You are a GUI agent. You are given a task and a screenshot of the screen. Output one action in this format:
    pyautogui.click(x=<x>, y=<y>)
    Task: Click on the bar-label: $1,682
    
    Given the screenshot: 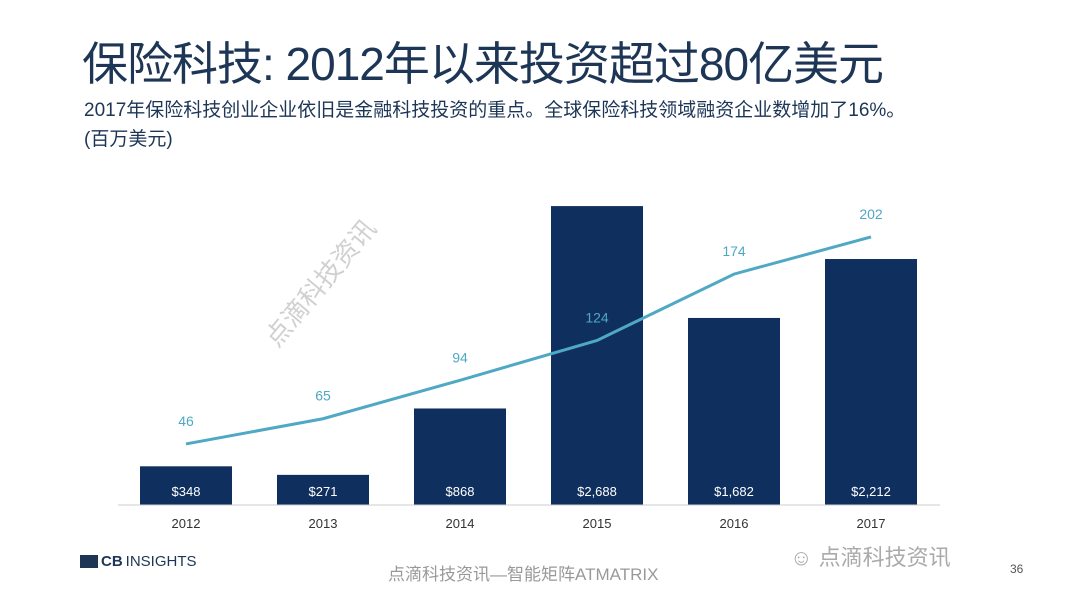 What is the action you would take?
    pyautogui.click(x=734, y=491)
    